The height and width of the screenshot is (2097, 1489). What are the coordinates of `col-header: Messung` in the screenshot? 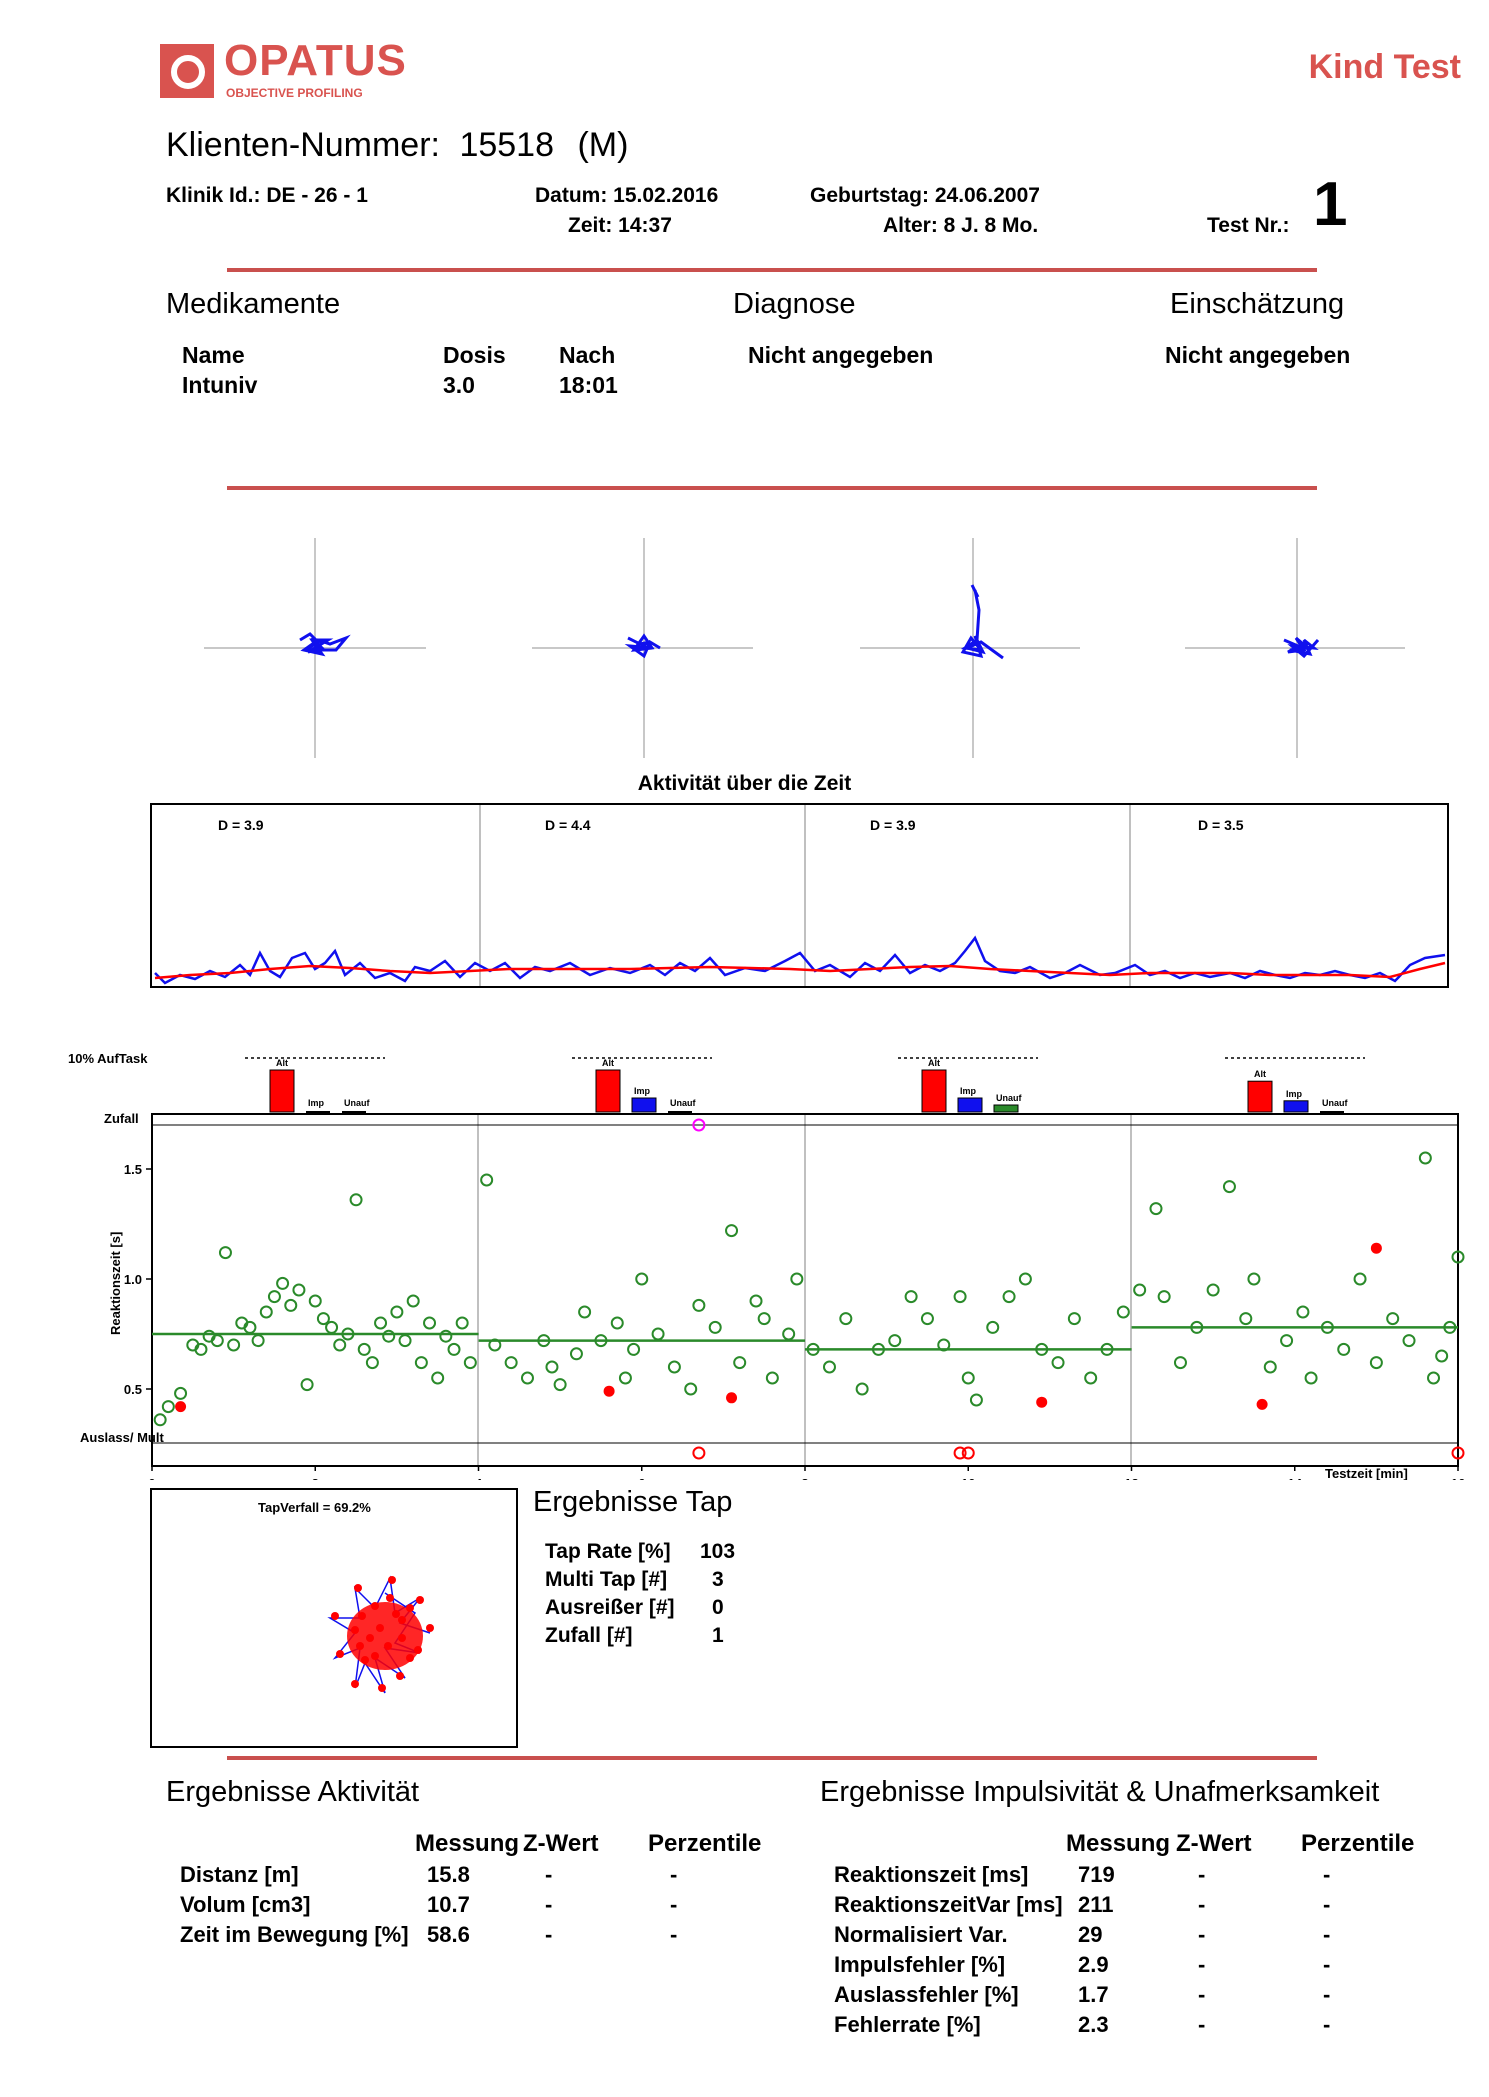 It's located at (467, 1843).